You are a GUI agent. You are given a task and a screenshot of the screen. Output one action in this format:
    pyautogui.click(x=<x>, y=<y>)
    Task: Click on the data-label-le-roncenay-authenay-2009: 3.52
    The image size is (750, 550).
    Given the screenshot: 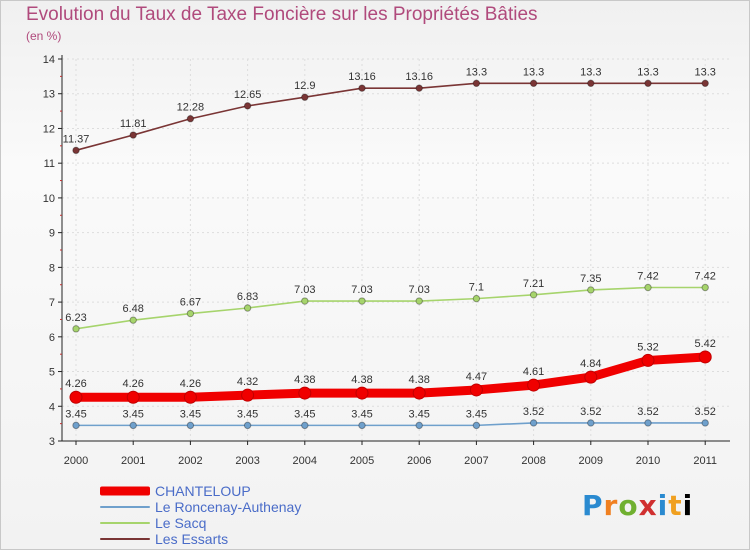 What is the action you would take?
    pyautogui.click(x=590, y=412)
    